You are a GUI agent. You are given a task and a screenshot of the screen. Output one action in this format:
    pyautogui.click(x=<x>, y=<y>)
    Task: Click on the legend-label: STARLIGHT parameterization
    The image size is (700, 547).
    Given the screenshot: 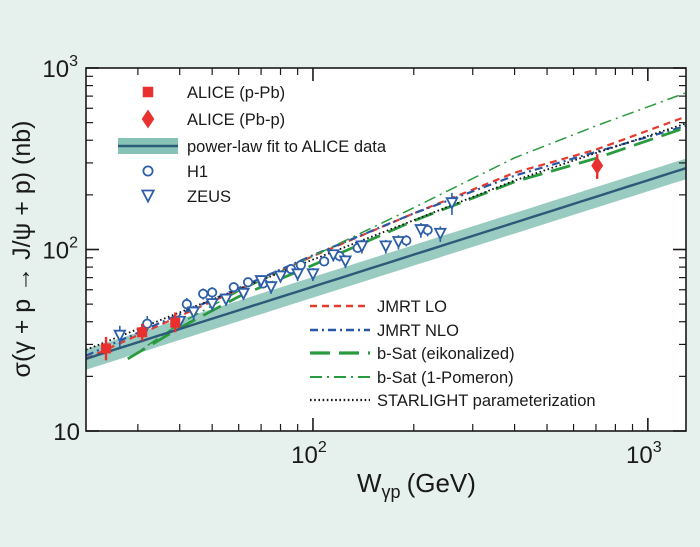 What is the action you would take?
    pyautogui.click(x=486, y=401)
    